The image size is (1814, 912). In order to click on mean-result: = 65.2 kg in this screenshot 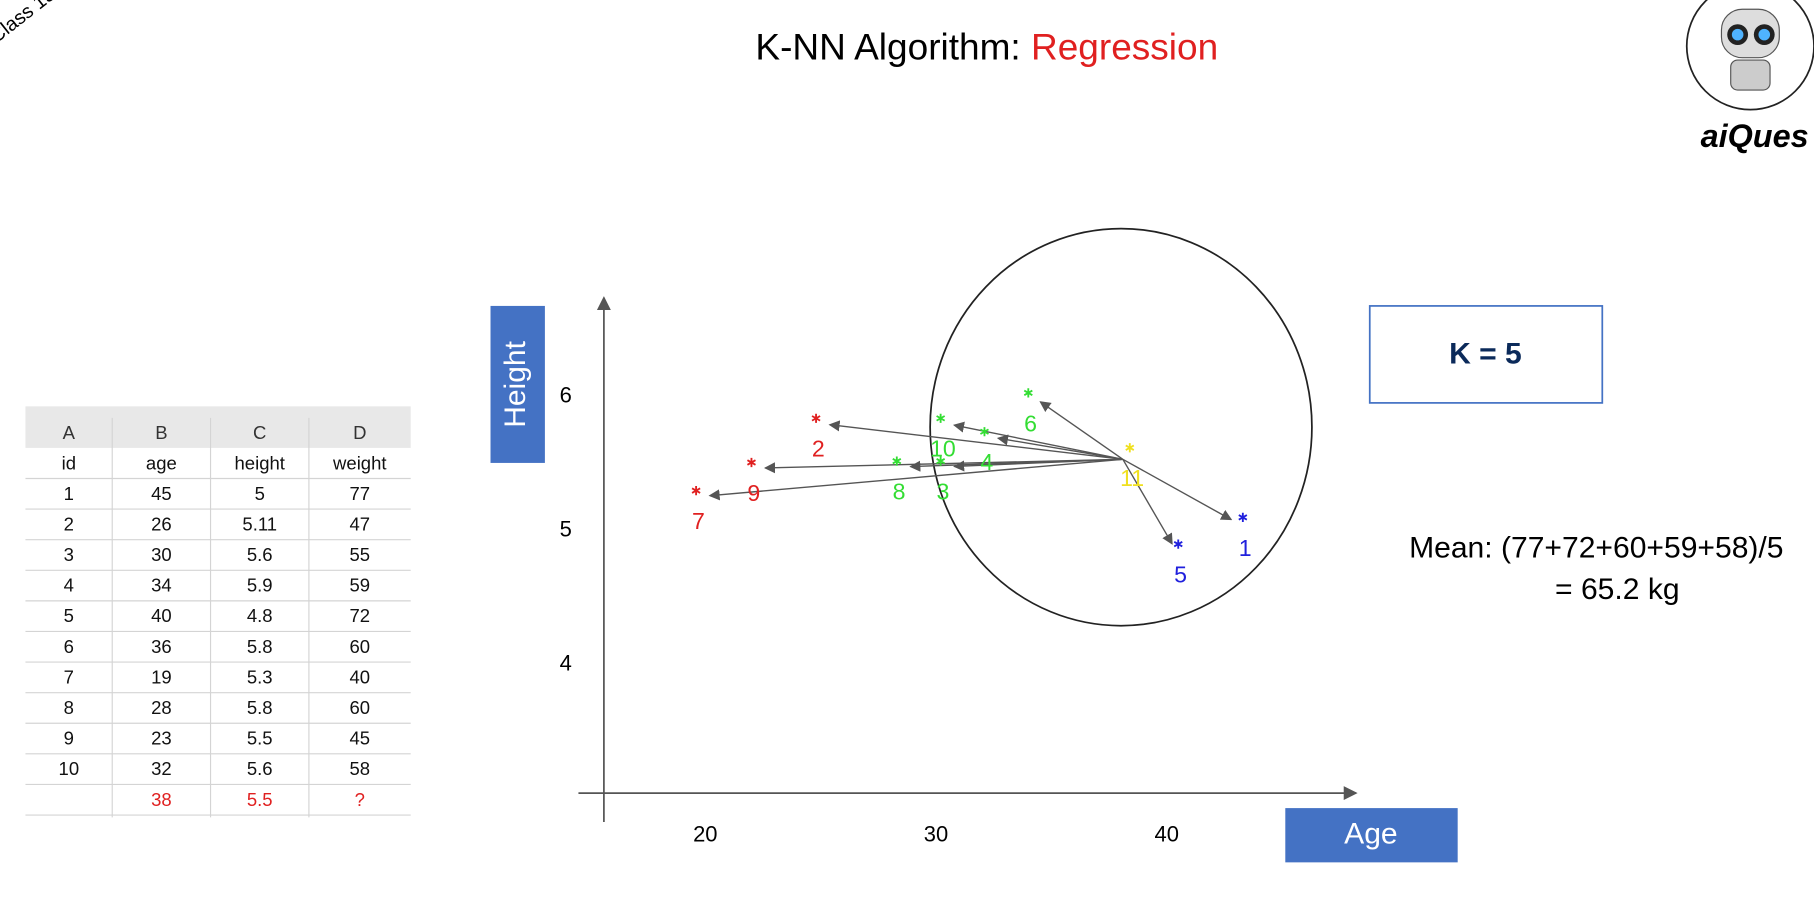, I will do `click(1617, 589)`.